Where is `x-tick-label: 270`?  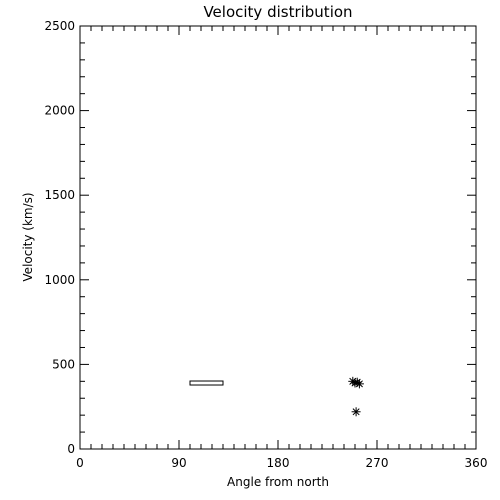
x-tick-label: 270 is located at coordinates (377, 463).